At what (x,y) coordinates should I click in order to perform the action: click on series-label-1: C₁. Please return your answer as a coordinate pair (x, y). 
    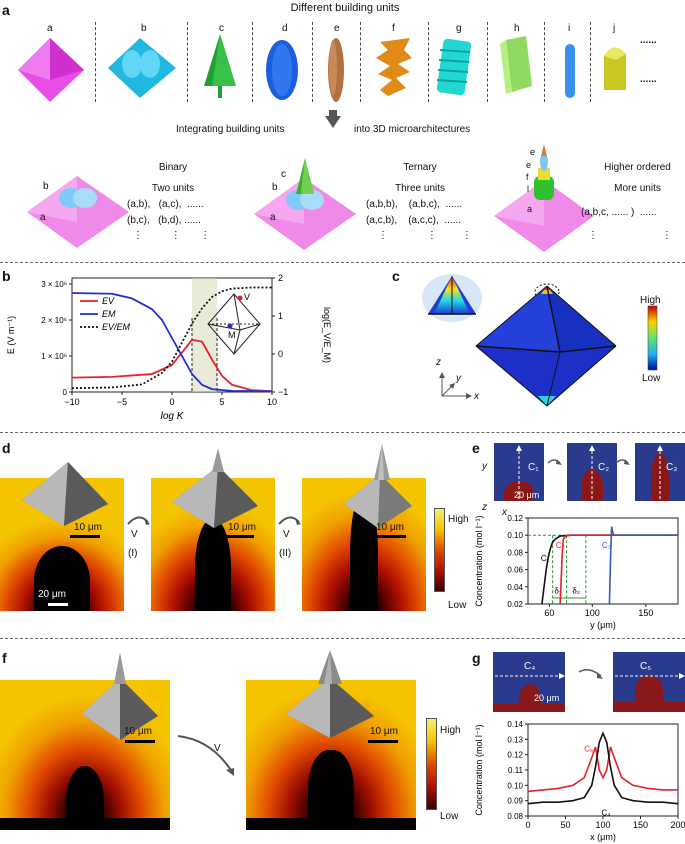
    Looking at the image, I should click on (545, 558).